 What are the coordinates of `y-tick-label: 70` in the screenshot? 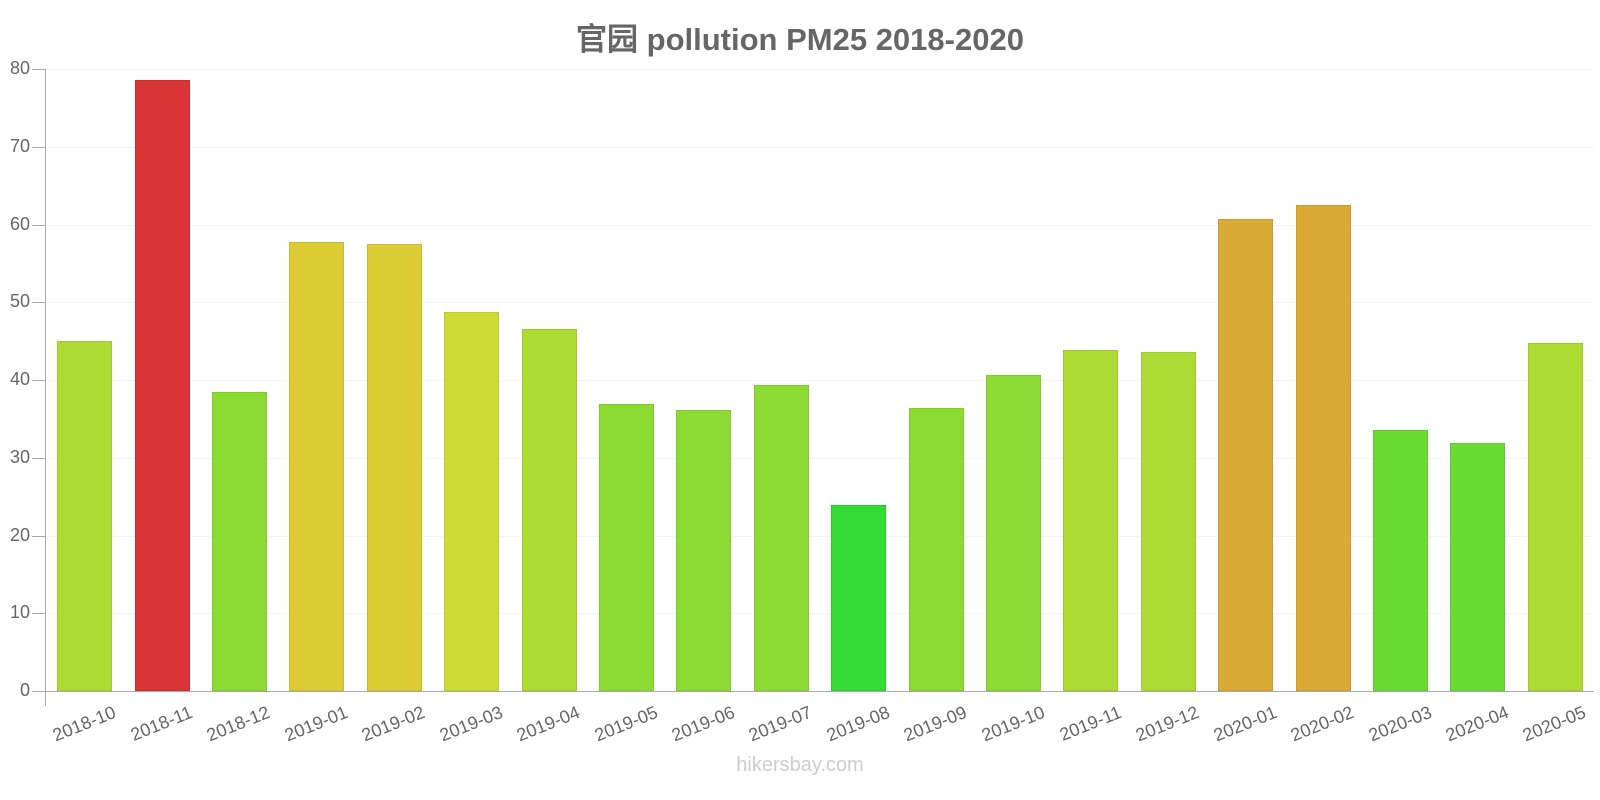 It's located at (19, 146).